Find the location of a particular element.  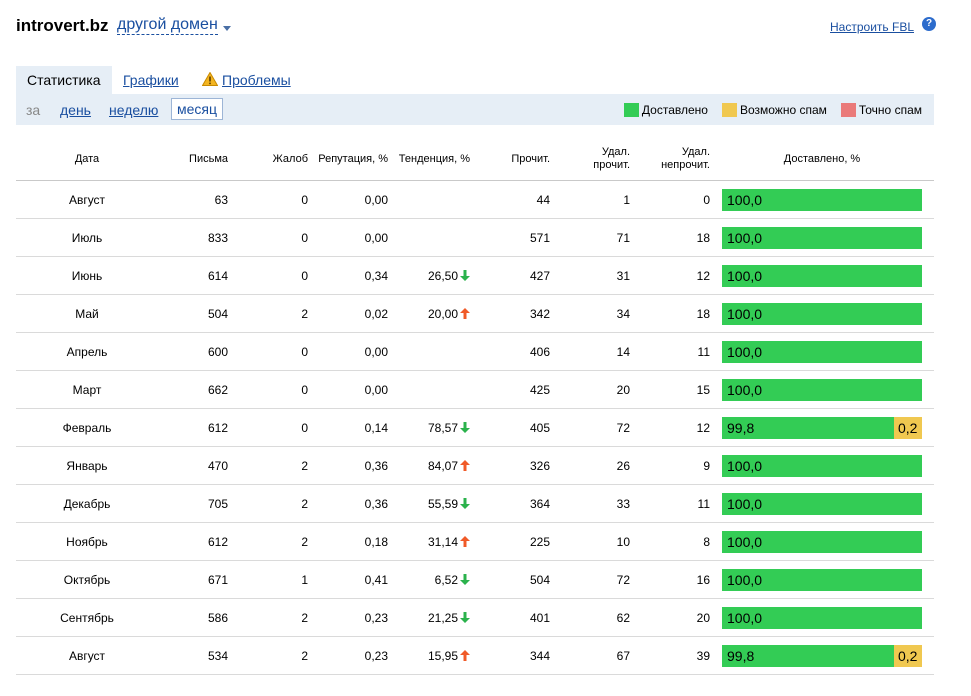

cell-date: Май is located at coordinates (87, 313).